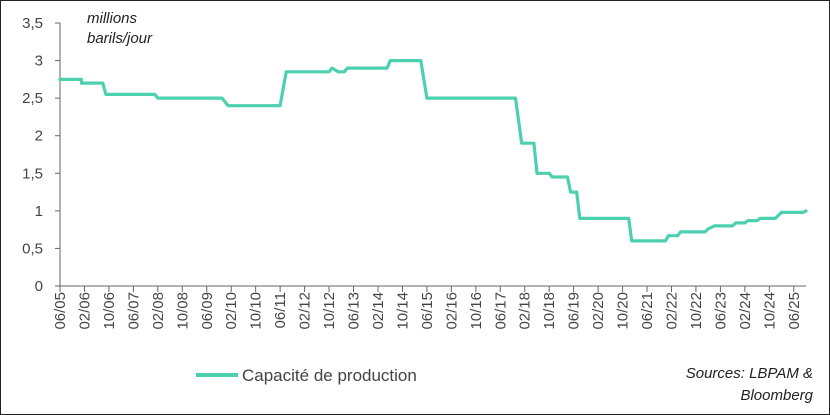  I want to click on x-tick-label: 06/15, so click(427, 311).